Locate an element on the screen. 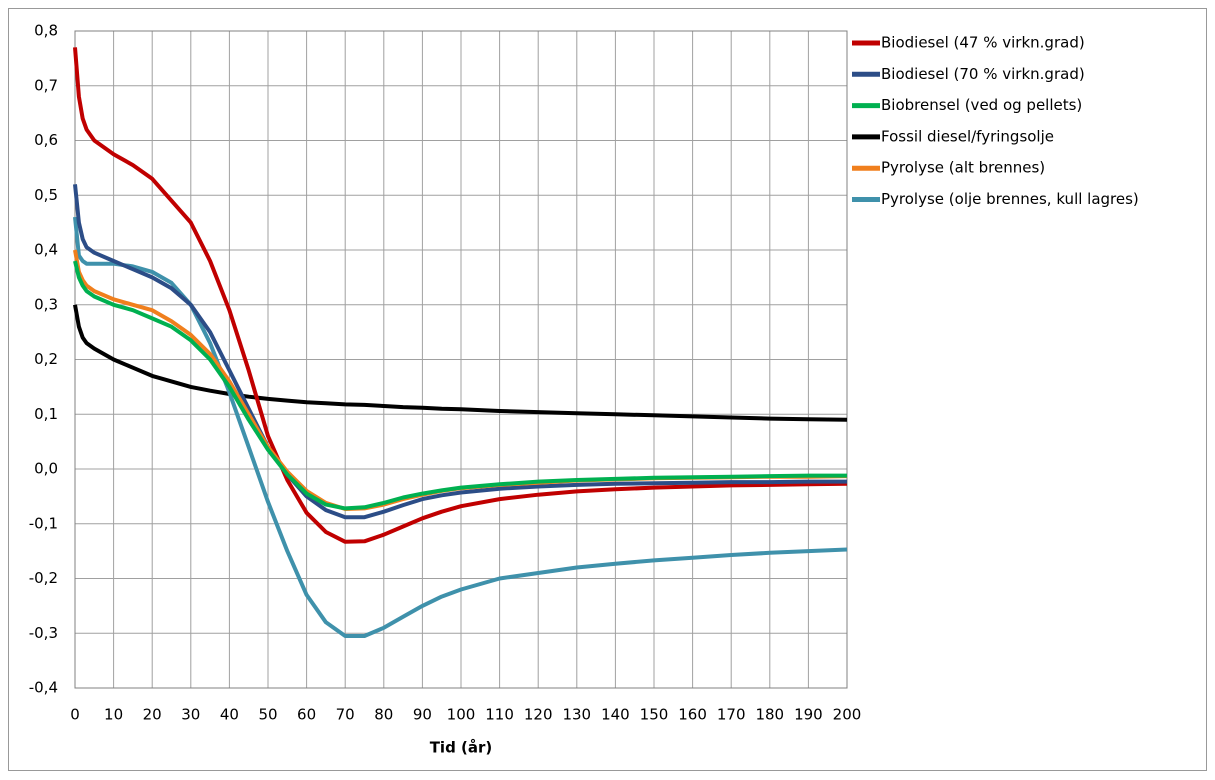 This screenshot has height=780, width=1215. legend-label: Biodiesel (70 % virkn.grad) is located at coordinates (983, 74).